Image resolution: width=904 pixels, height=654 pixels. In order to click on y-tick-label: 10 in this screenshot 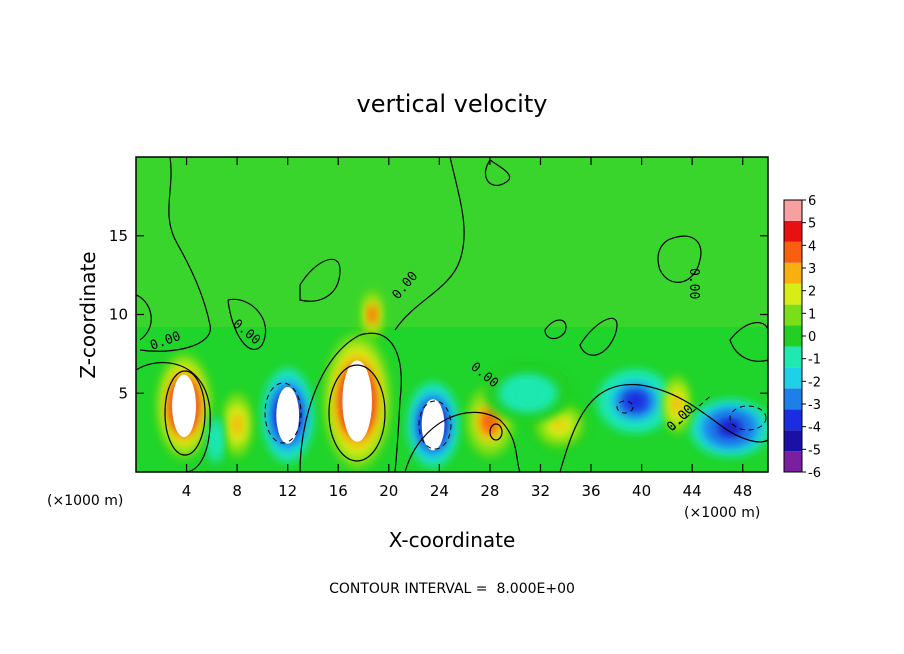, I will do `click(118, 315)`.